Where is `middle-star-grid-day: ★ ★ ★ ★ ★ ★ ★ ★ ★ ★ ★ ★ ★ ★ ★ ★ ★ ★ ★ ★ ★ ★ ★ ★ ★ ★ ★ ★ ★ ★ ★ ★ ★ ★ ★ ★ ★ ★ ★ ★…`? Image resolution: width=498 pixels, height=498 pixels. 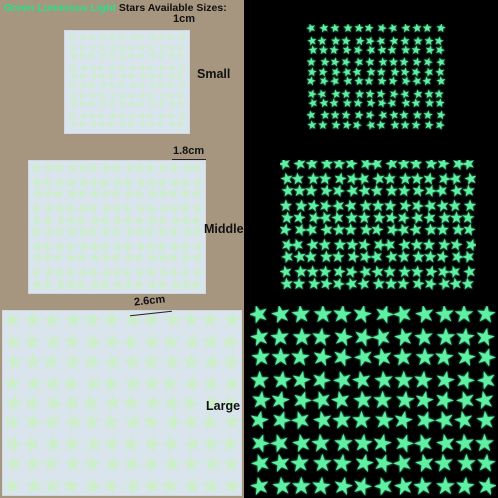
middle-star-grid-day: ★ ★ ★ ★ ★ ★ ★ ★ ★ ★ ★ ★ ★ ★ ★ ★ ★ ★ ★ ★ ★ ★ ★ ★ ★ ★ ★ ★ ★ ★ ★ ★ ★ ★ ★ ★ ★ ★ ★ ★… is located at coordinates (117, 227).